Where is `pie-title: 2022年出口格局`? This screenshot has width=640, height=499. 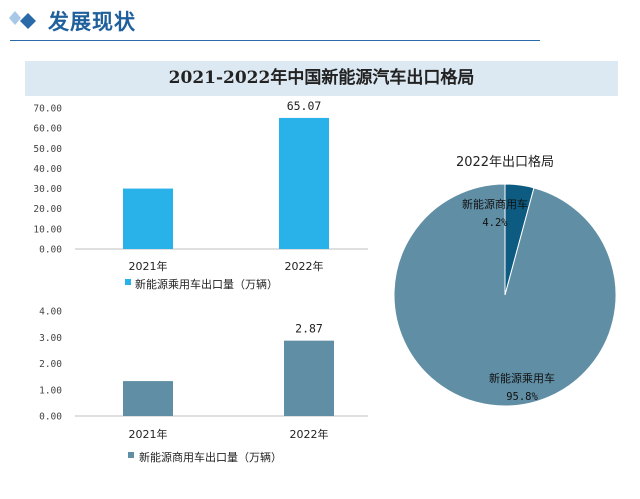 pie-title: 2022年出口格局 is located at coordinates (505, 162).